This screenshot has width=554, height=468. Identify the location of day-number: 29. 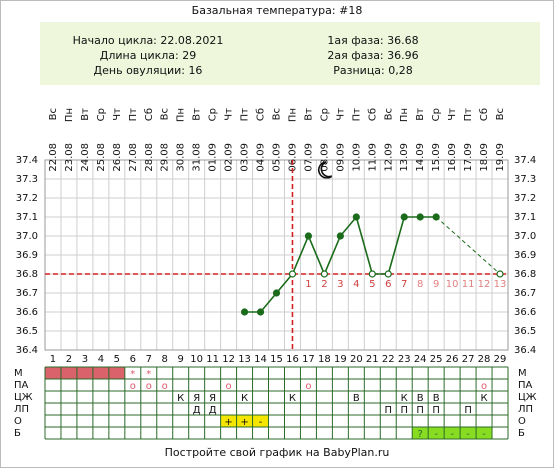
(500, 359).